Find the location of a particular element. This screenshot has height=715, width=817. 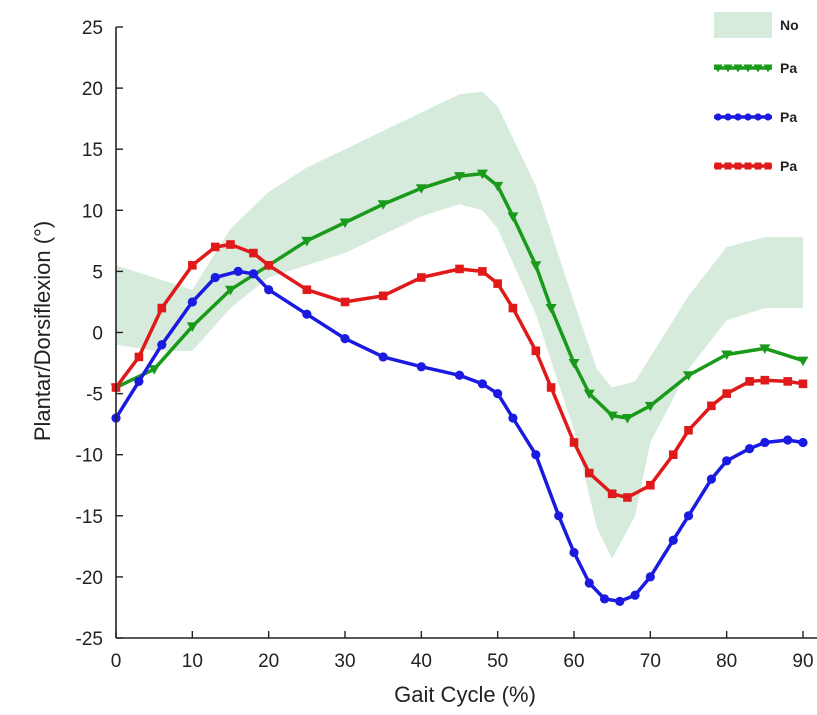

x-tick-label: 90 is located at coordinates (802, 661).